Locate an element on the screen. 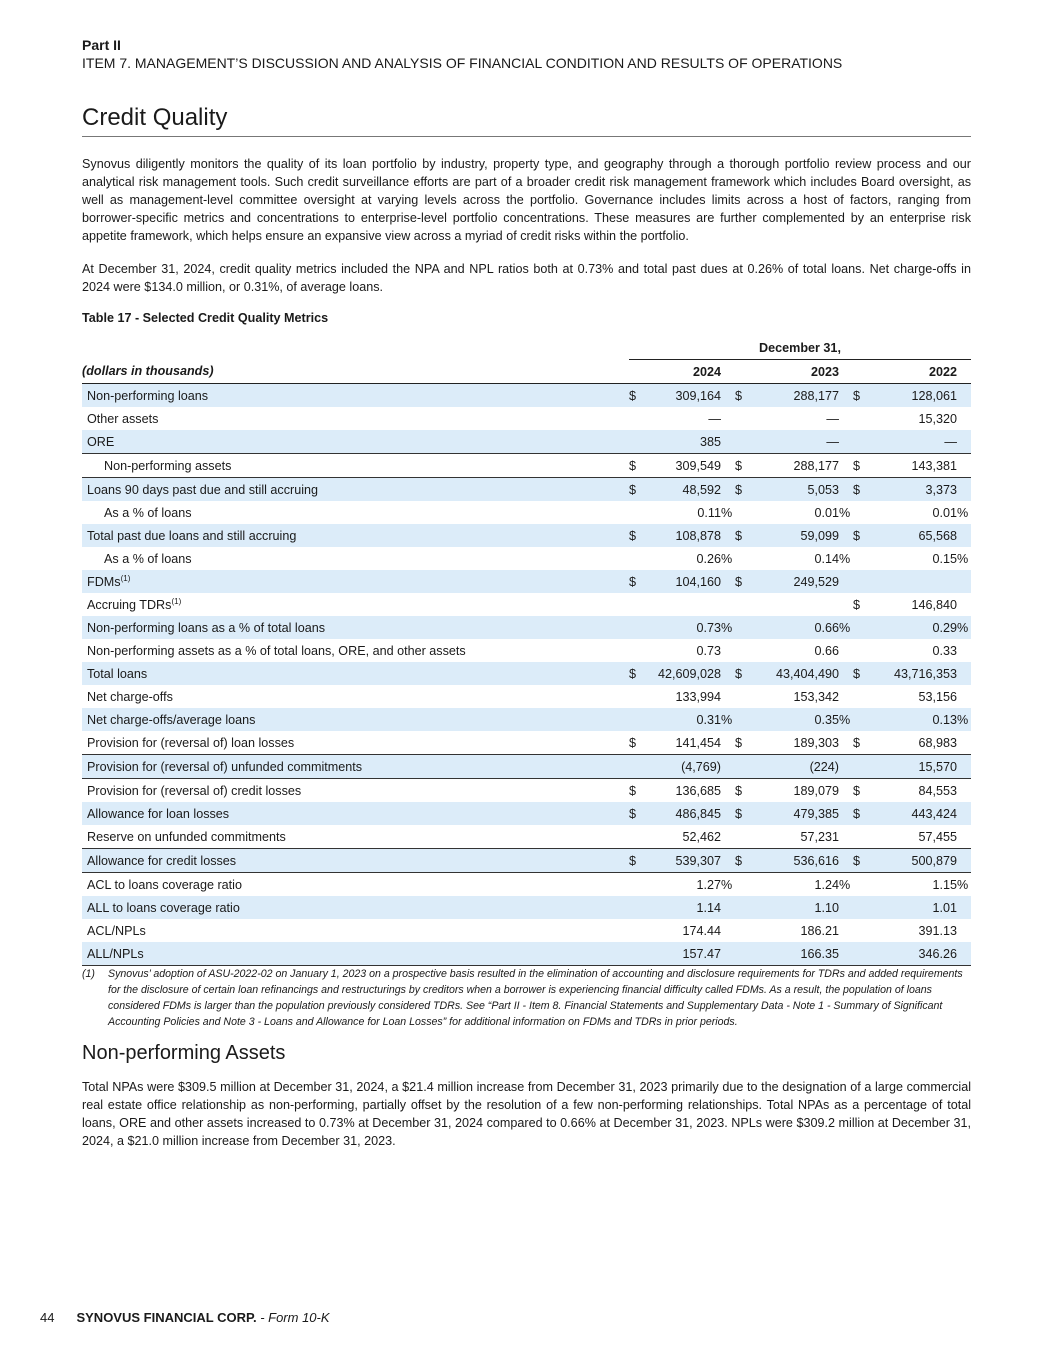 Image resolution: width=1055 pixels, height=1365 pixels. cell-value: 15,320 is located at coordinates (937, 418).